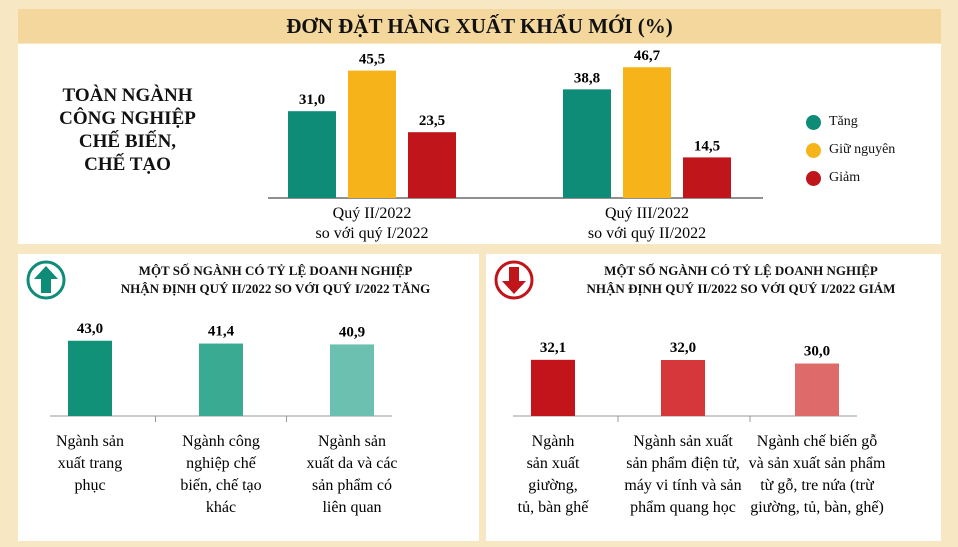 The width and height of the screenshot is (958, 547). Describe the element at coordinates (683, 507) in the screenshot. I see `category-label: phẩm quang học` at that location.